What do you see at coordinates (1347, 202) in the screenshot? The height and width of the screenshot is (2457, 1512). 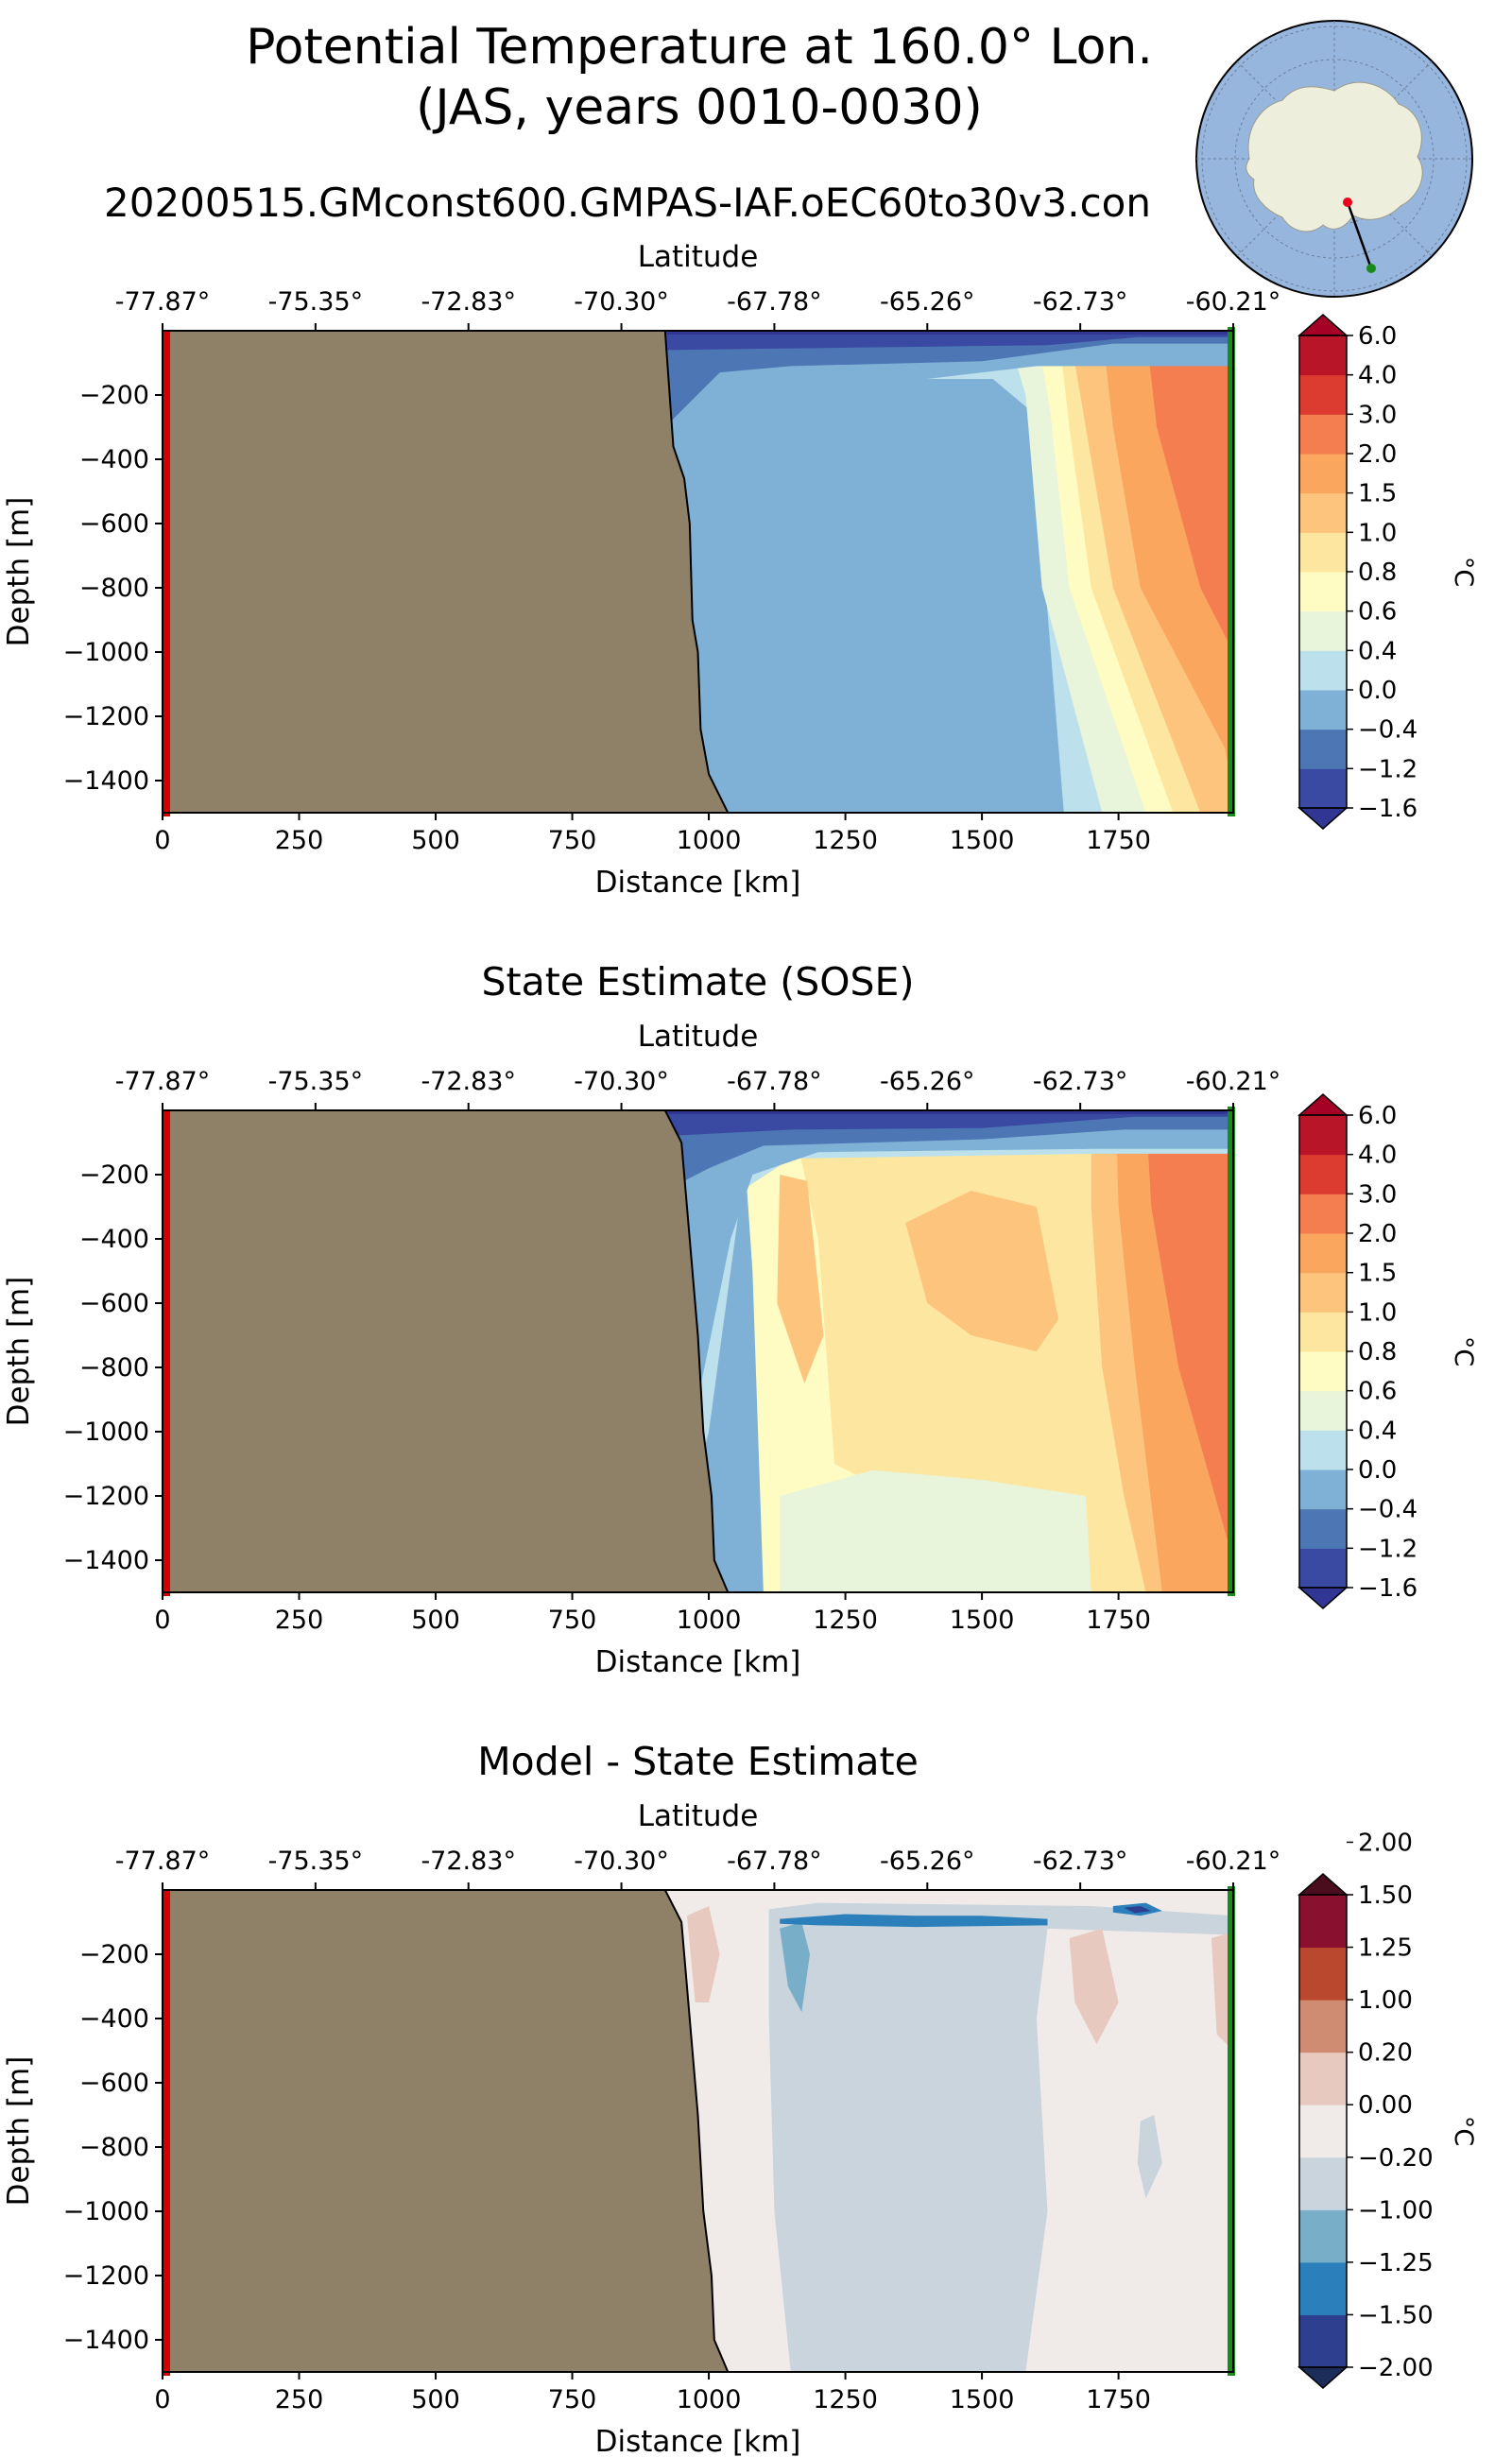 I see `section-start-marker` at bounding box center [1347, 202].